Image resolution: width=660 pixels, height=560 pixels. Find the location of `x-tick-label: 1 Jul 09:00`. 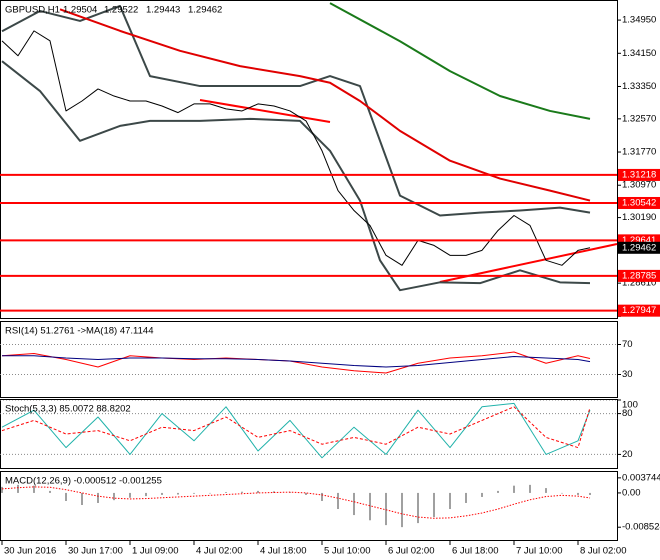

x-tick-label: 1 Jul 09:00 is located at coordinates (155, 551).